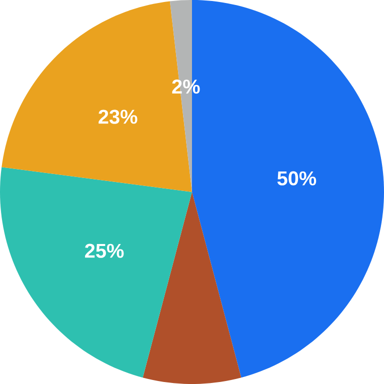 Image resolution: width=384 pixels, height=384 pixels. What do you see at coordinates (186, 87) in the screenshot?
I see `data-label: 2%` at bounding box center [186, 87].